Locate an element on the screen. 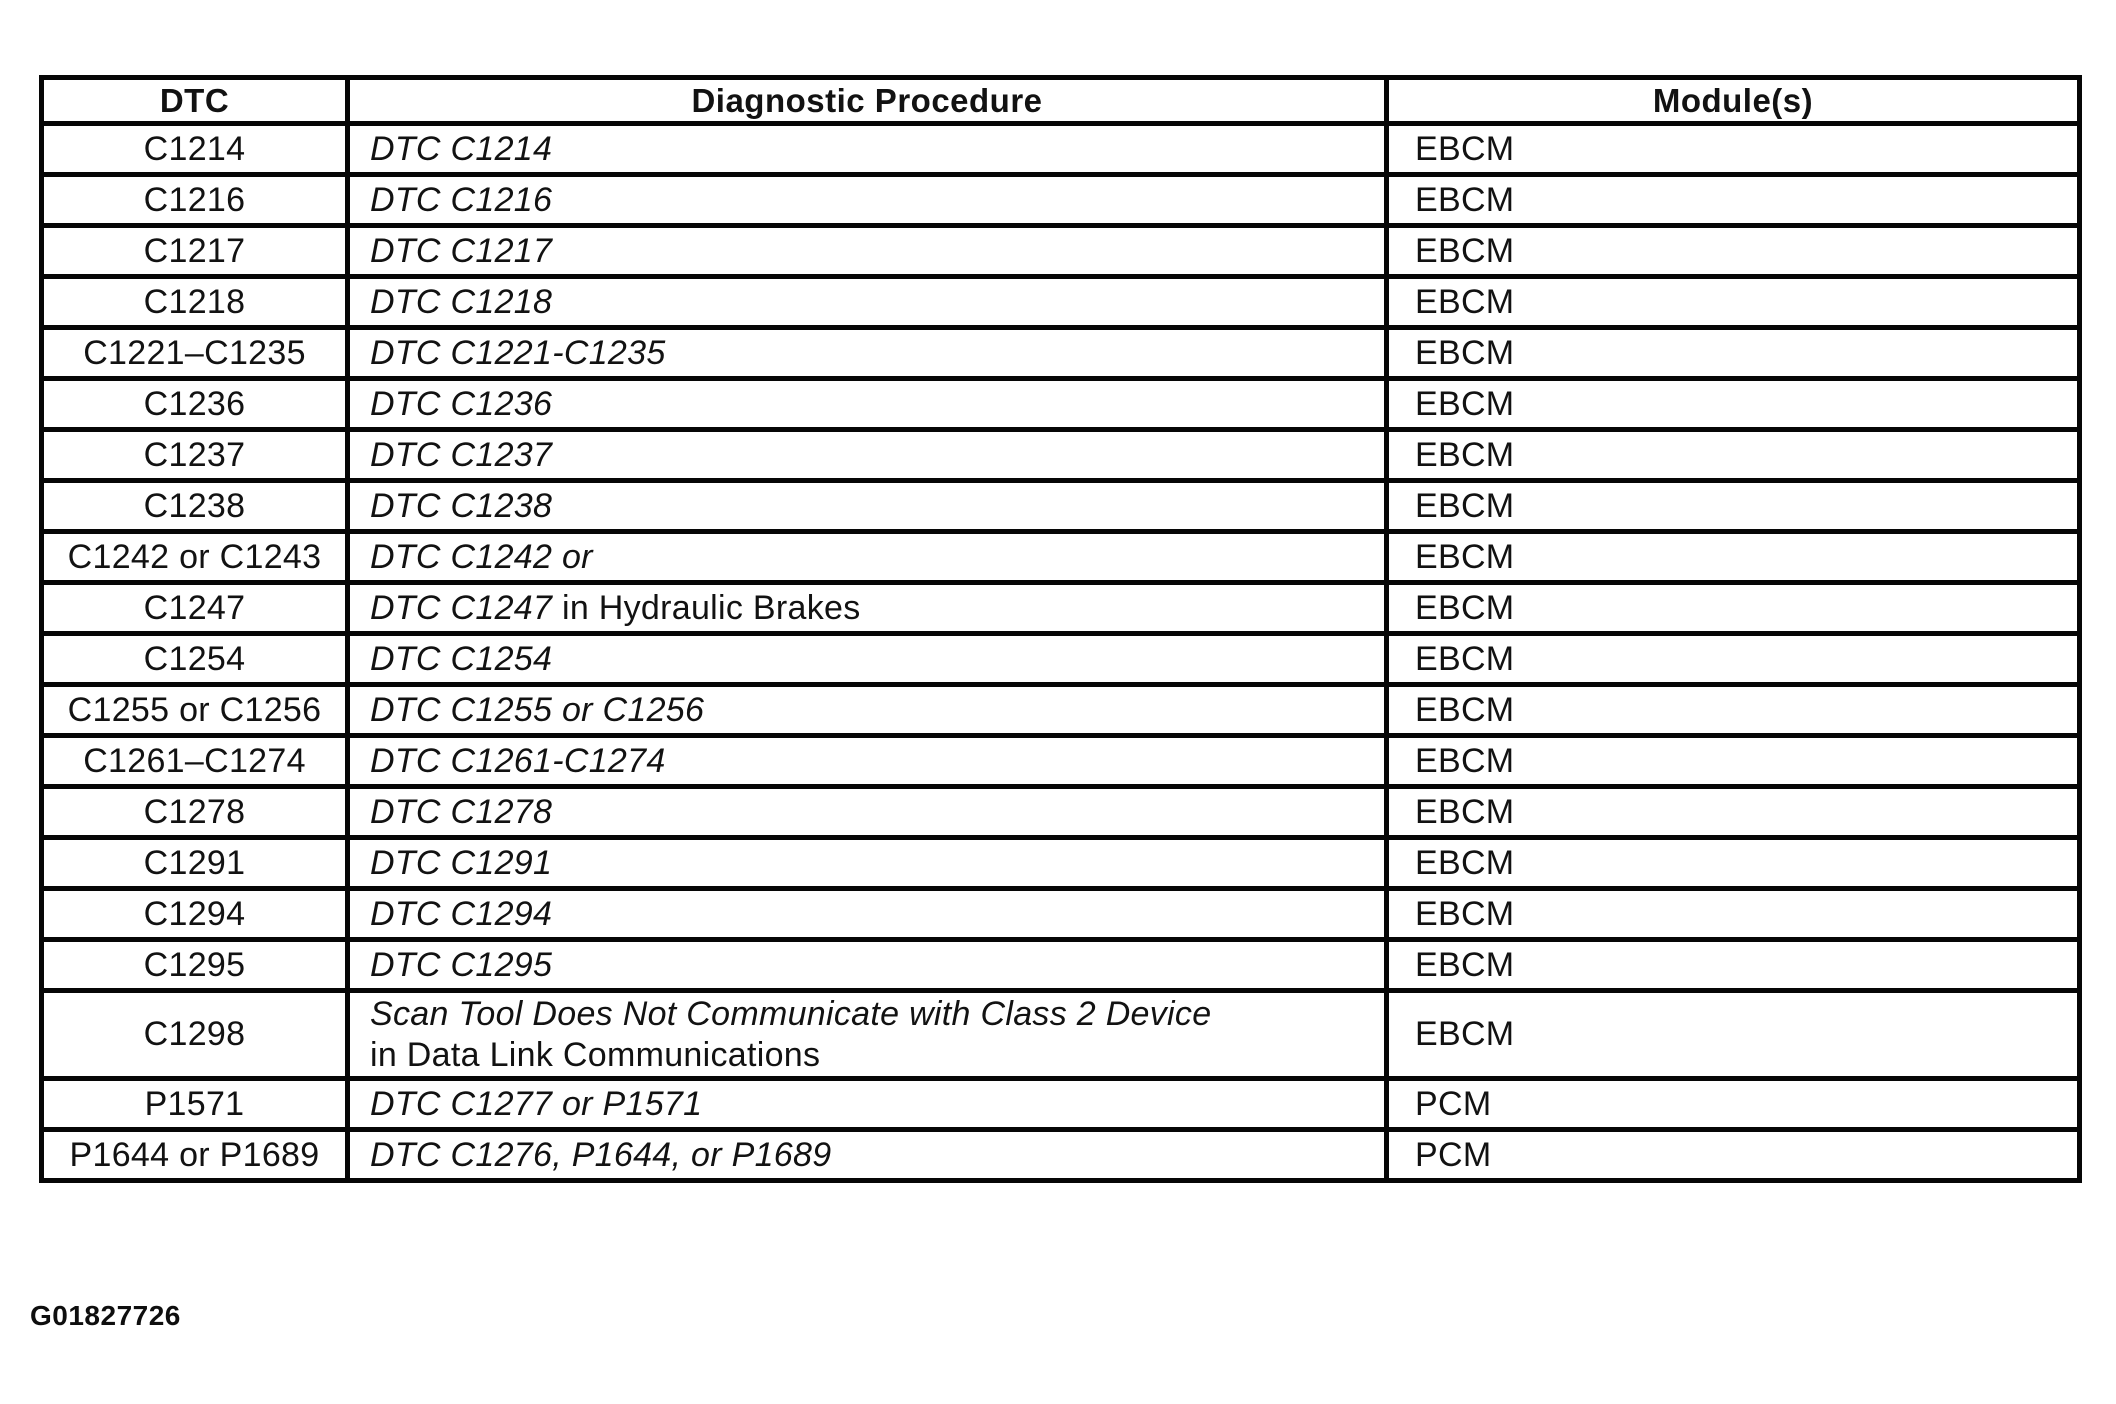 This screenshot has height=1404, width=2116. procedure-text-segment: DTC C1276, P1644, or P1689 is located at coordinates (601, 1154).